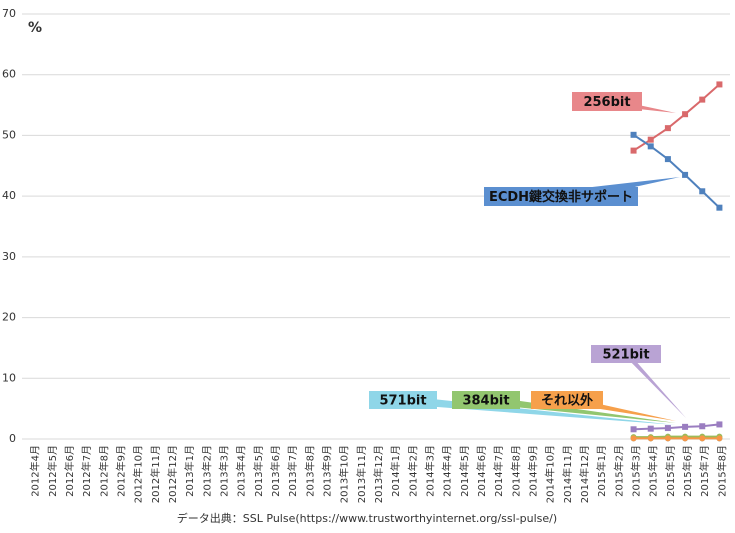 The width and height of the screenshot is (735, 533). Describe the element at coordinates (241, 471) in the screenshot. I see `x-tick-label: 2013年4月` at that location.